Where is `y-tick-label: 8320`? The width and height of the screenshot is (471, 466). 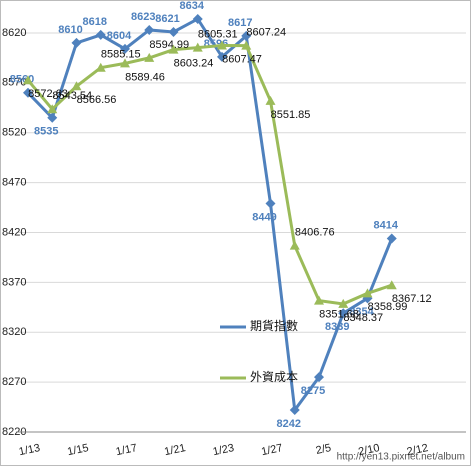
y-tick-label: 8320 is located at coordinates (14, 332).